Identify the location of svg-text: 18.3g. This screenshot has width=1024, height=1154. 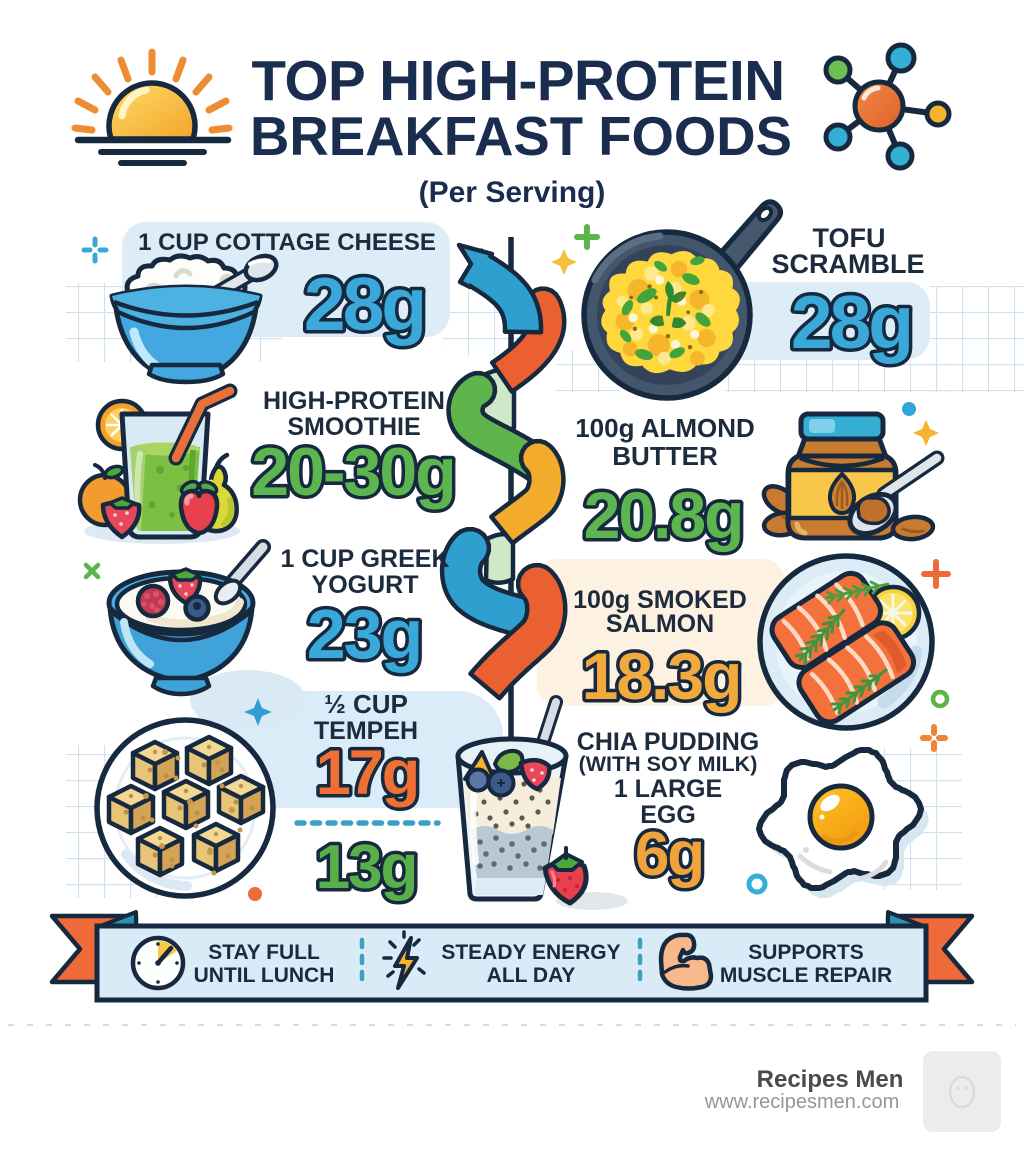
(661, 676).